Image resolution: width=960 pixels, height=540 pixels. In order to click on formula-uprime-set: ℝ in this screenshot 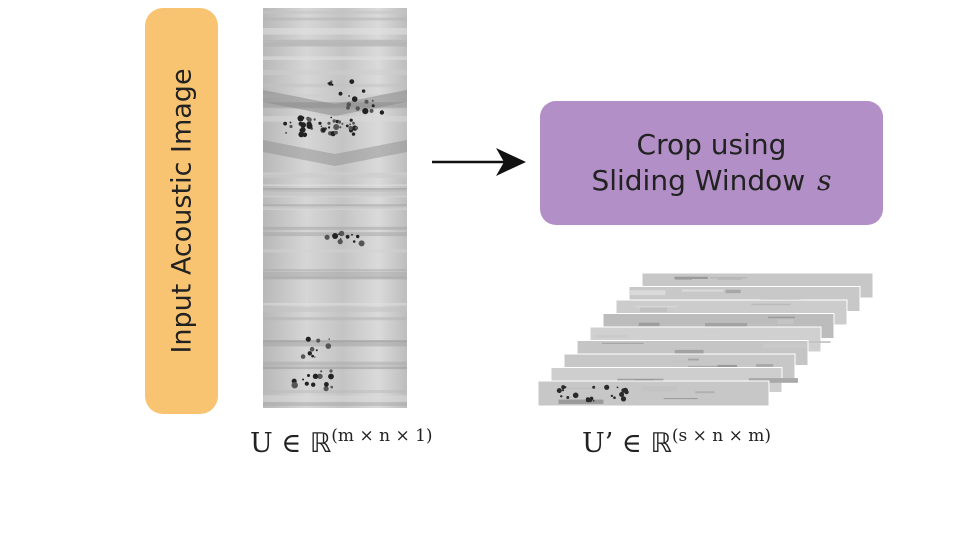, I will do `click(661, 443)`.